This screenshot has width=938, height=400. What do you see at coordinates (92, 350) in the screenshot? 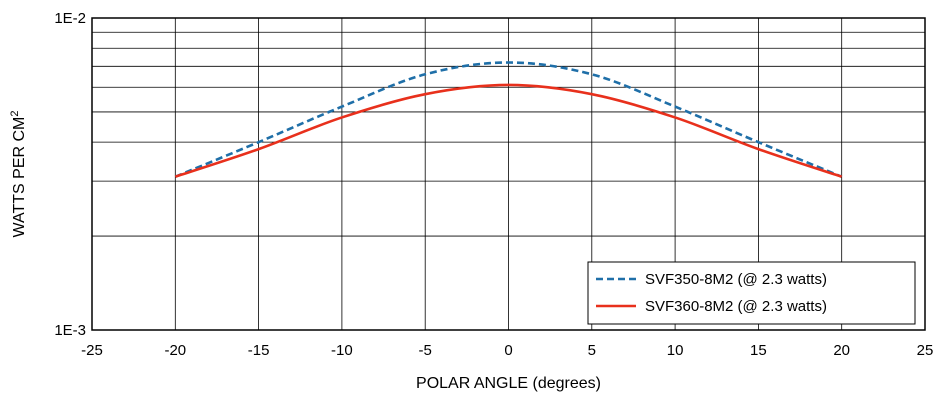
I see `x-tick-label: -25` at bounding box center [92, 350].